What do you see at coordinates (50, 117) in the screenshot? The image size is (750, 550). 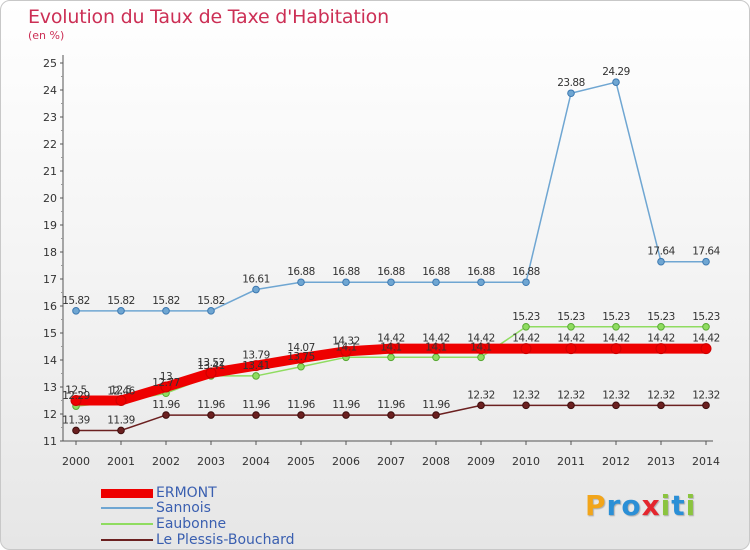 I see `y-tick-label: 23` at bounding box center [50, 117].